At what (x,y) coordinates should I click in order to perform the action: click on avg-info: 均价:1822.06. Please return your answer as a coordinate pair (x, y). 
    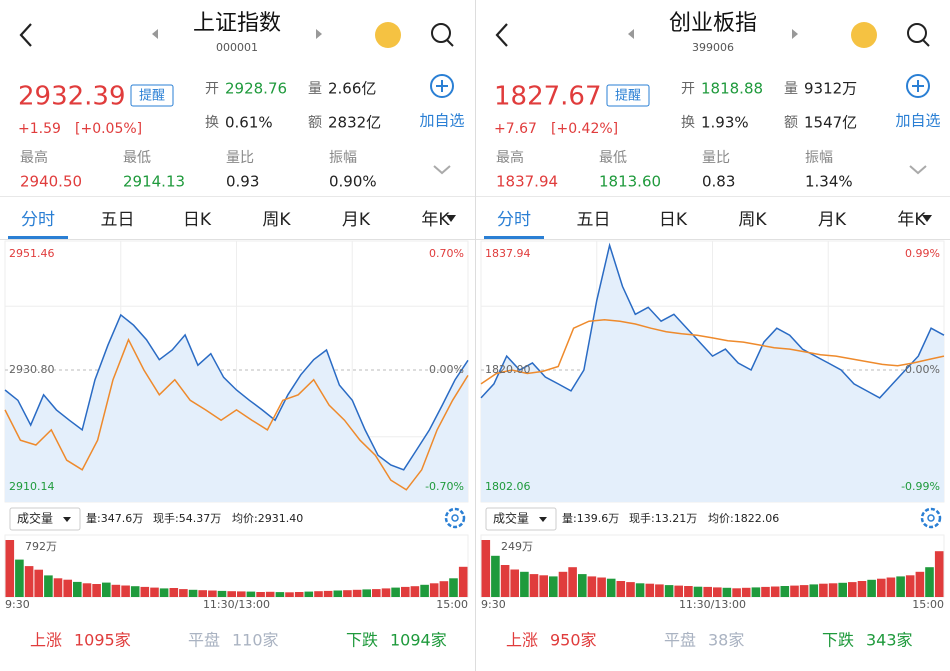
    Looking at the image, I should click on (743, 518).